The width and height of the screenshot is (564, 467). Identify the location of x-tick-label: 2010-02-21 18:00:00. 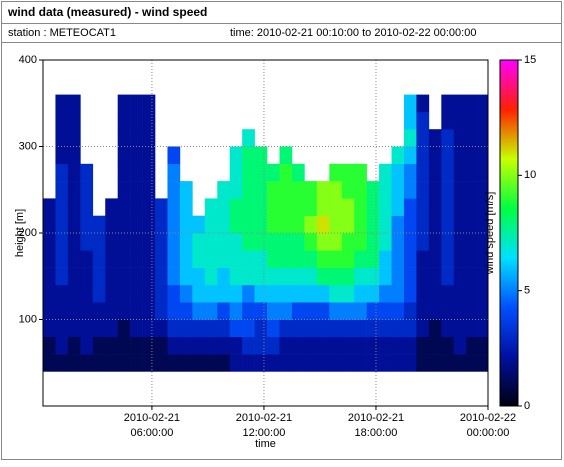
(376, 425).